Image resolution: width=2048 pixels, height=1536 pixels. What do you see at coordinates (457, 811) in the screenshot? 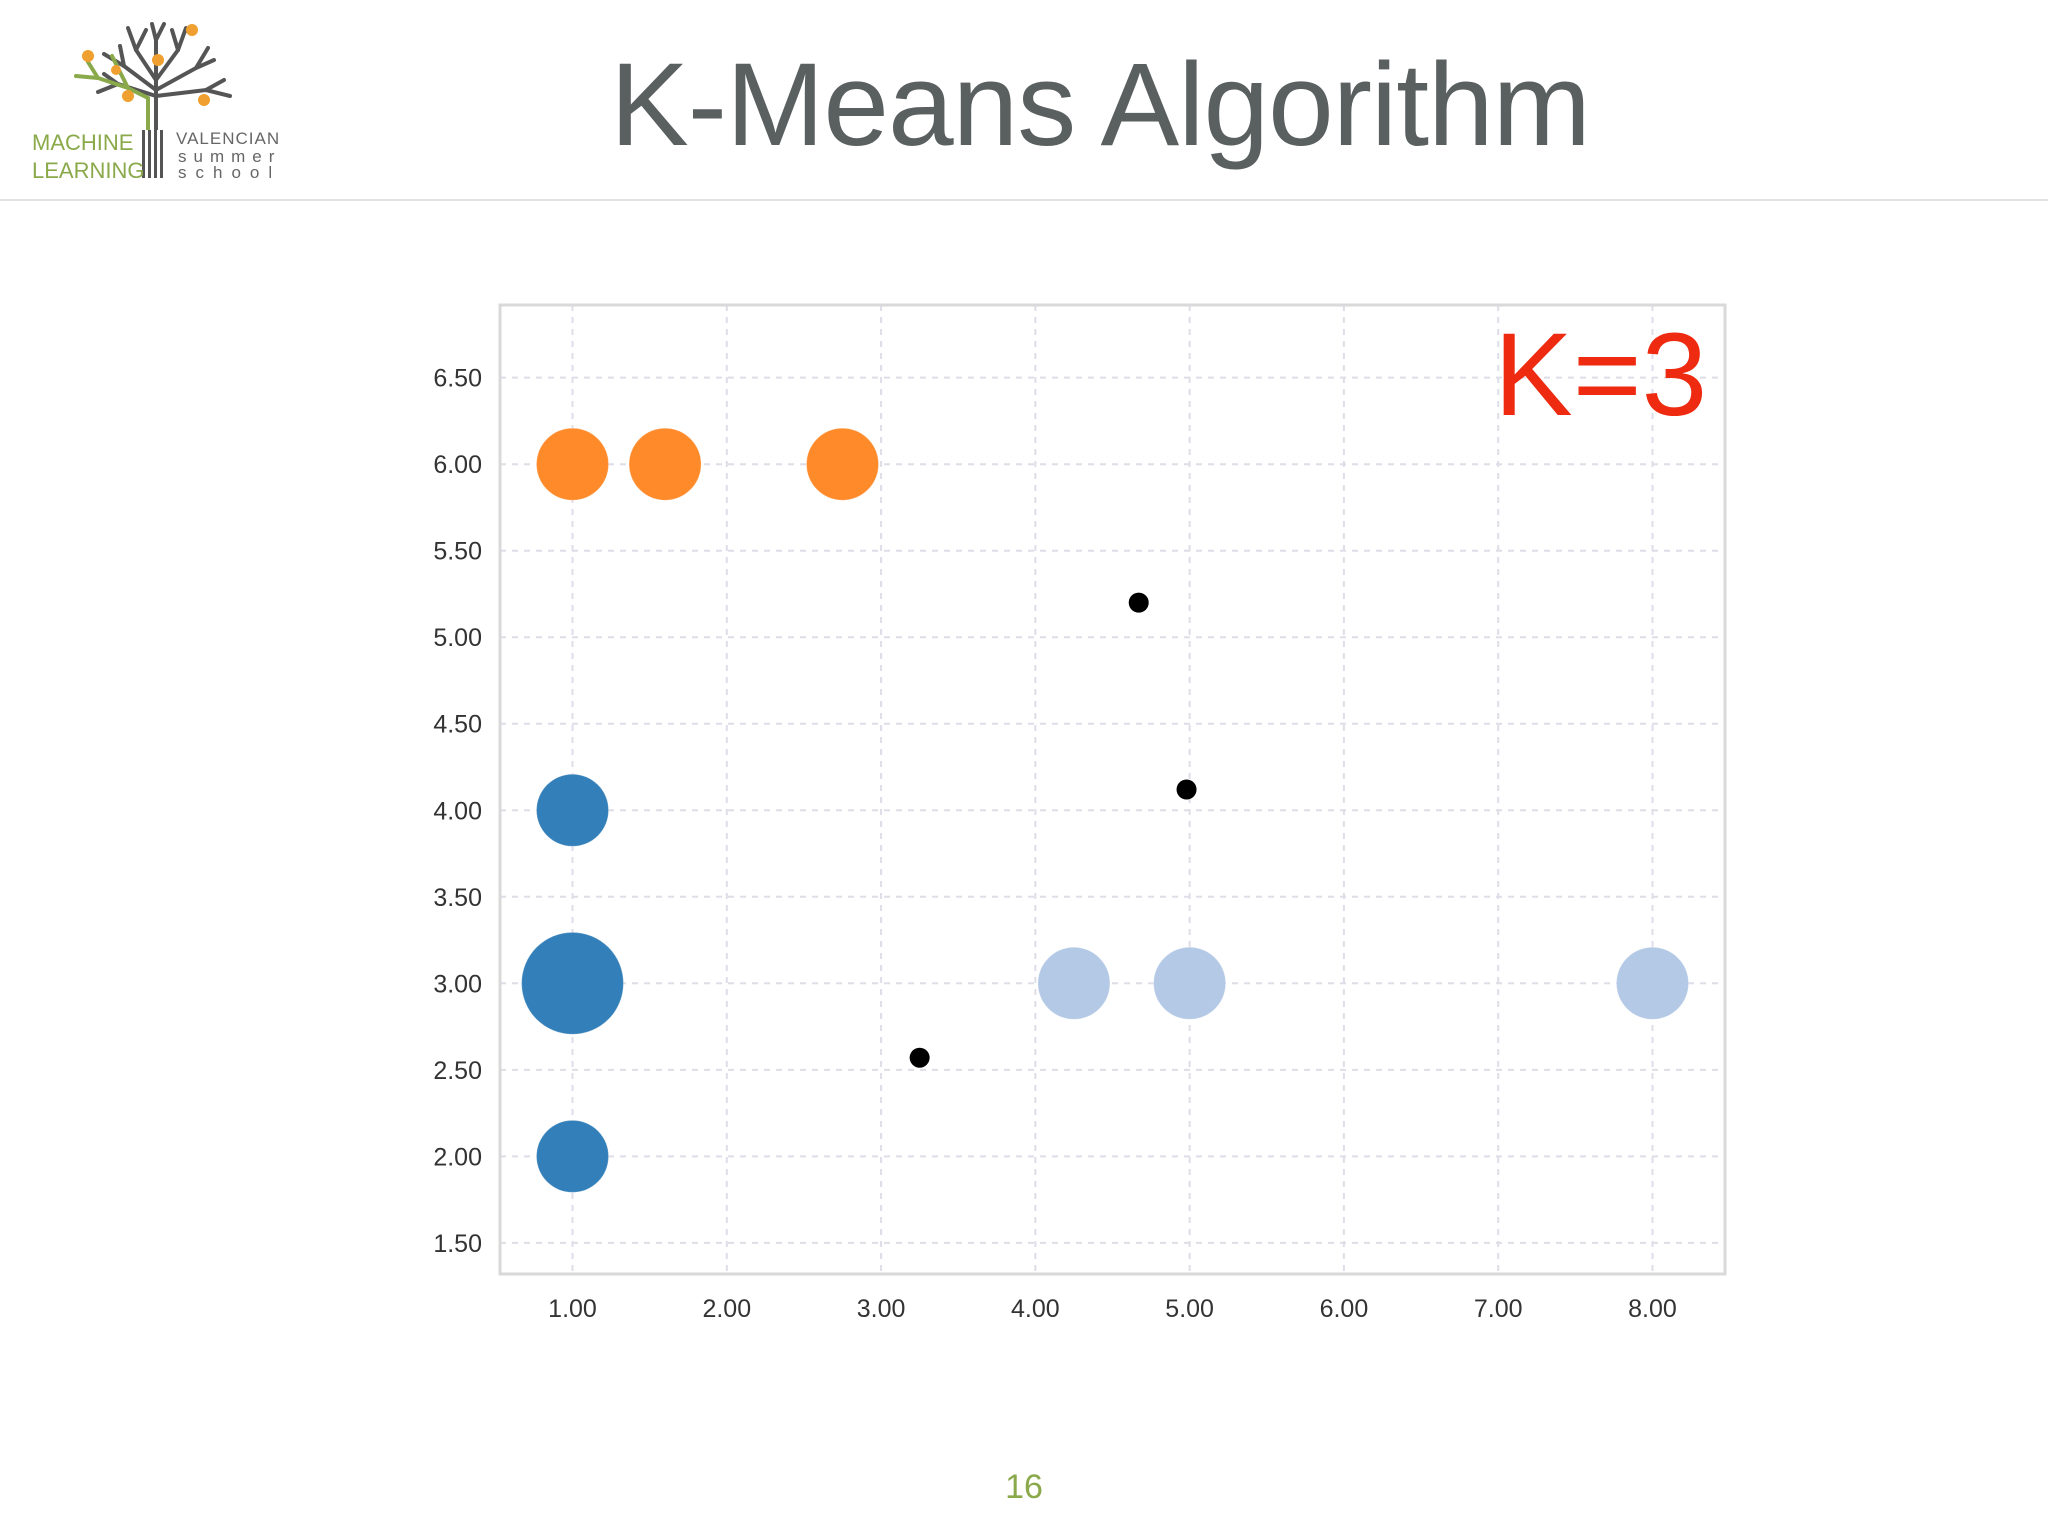
I see `y-tick-label: 4.00` at bounding box center [457, 811].